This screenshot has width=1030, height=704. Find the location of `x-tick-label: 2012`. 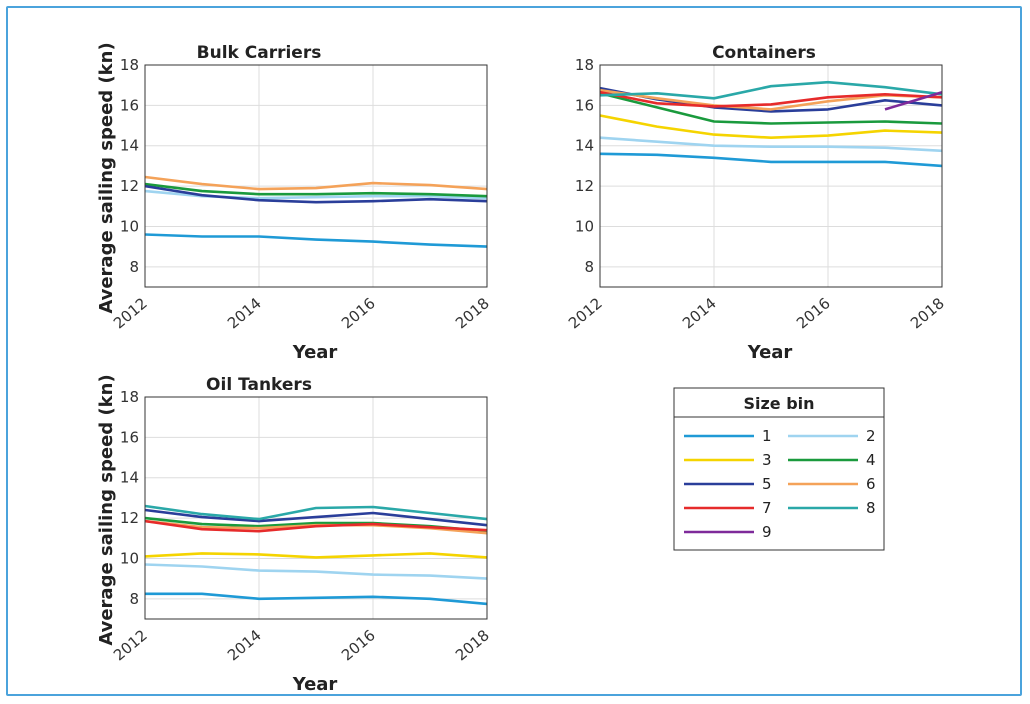

x-tick-label: 2012 is located at coordinates (585, 313).